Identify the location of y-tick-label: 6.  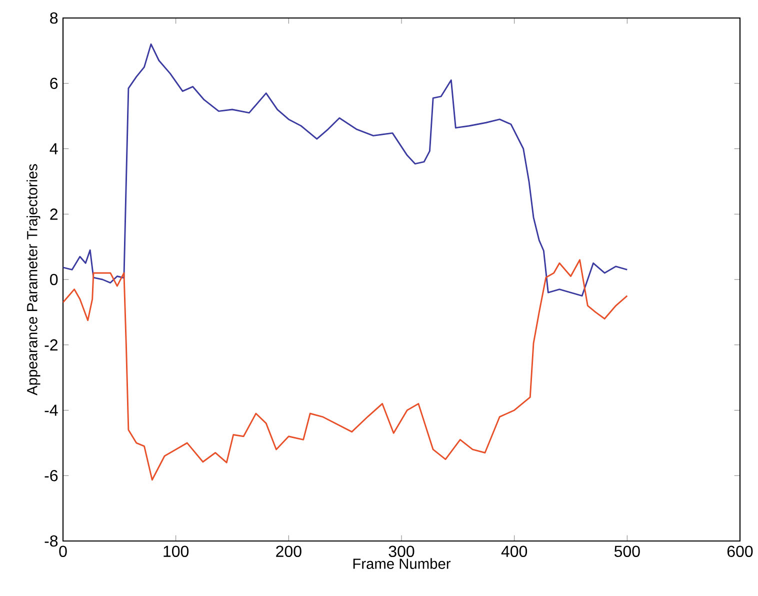
(54, 84).